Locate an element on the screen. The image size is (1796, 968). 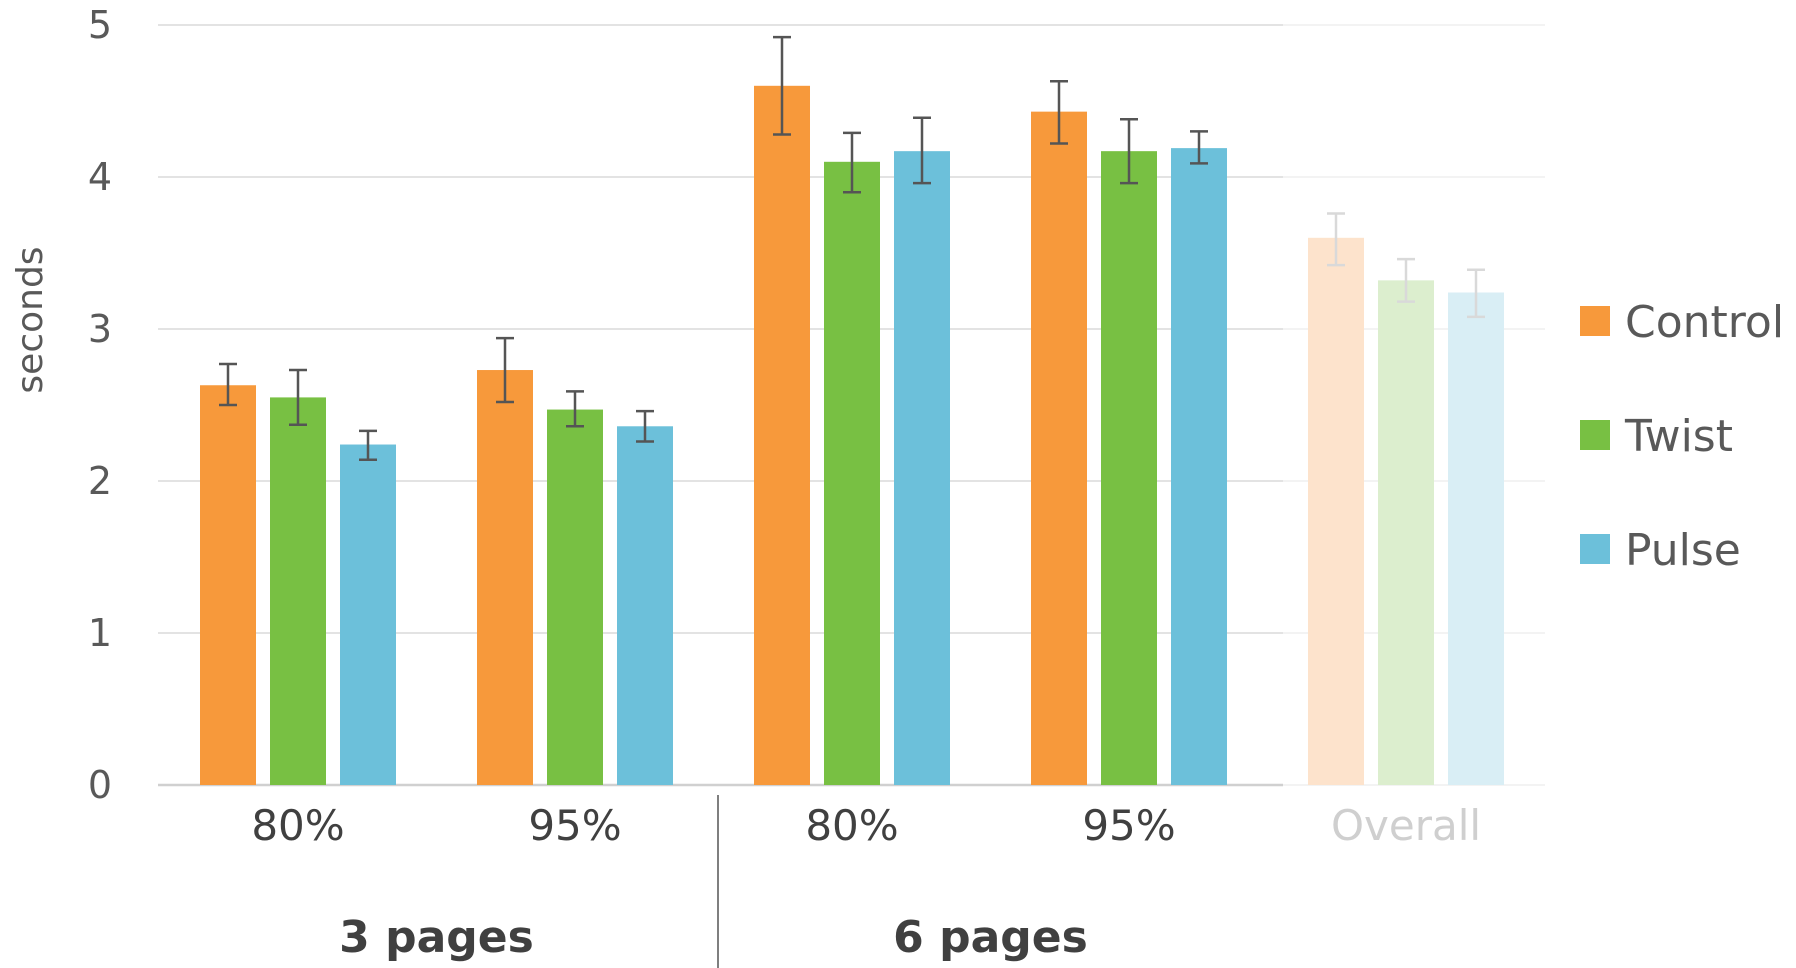
y-tick-label: 2 is located at coordinates (100, 481).